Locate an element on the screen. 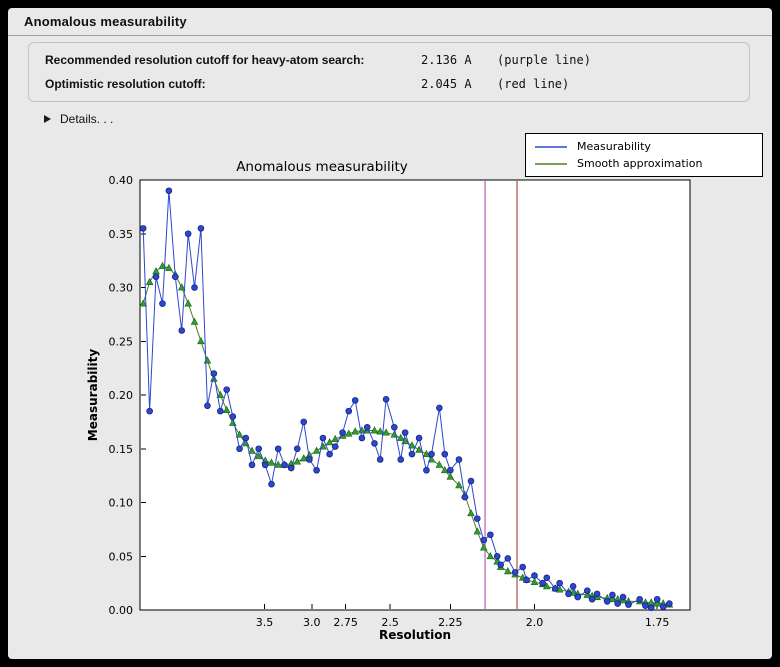  optimistic-cutoff-note: (red line) is located at coordinates (533, 84).